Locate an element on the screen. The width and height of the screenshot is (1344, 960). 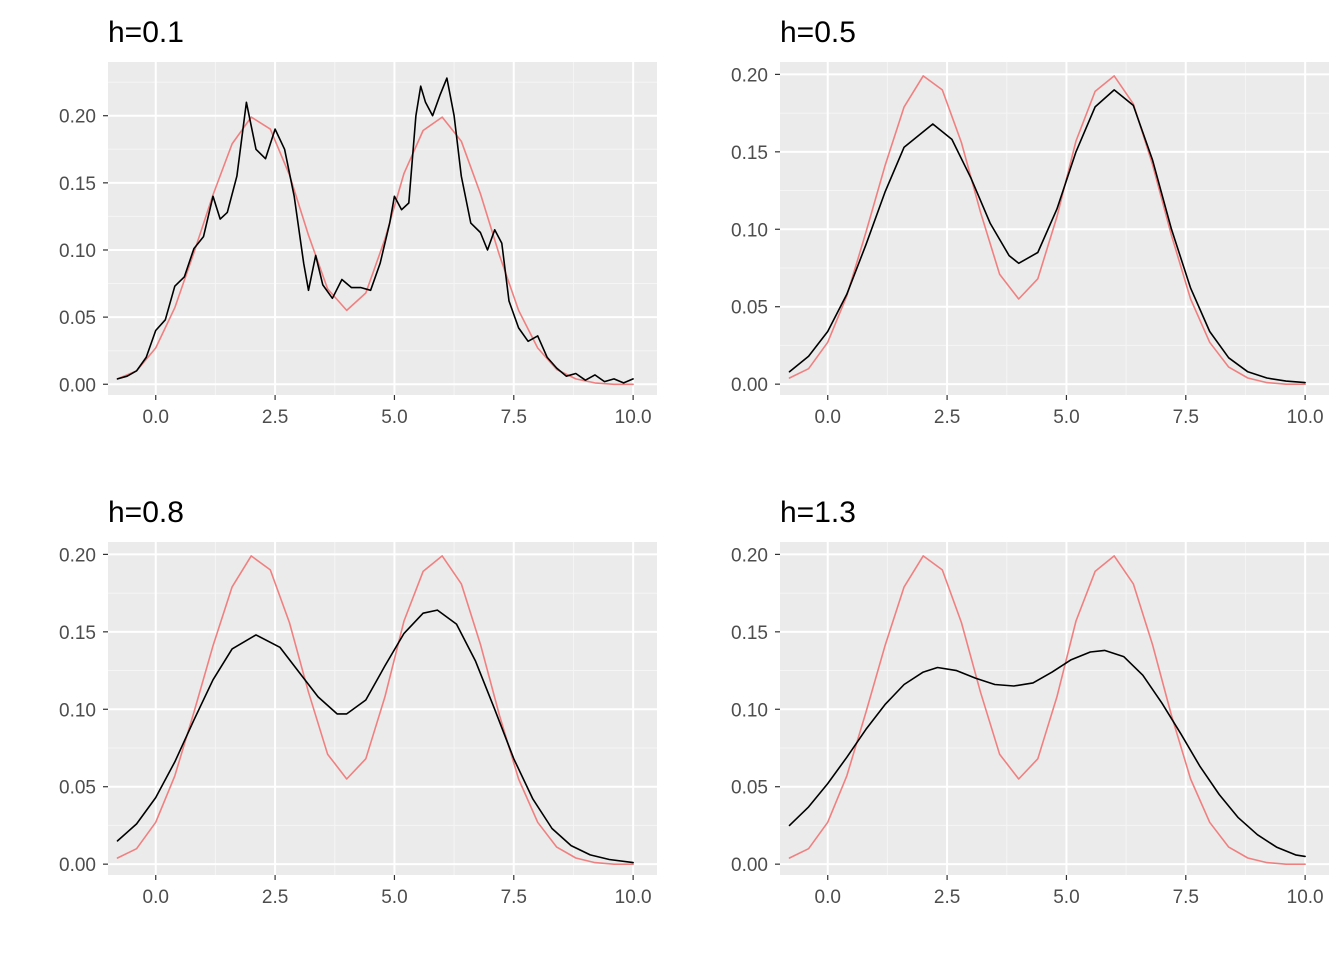
panel-title: h=0.5 is located at coordinates (818, 32).